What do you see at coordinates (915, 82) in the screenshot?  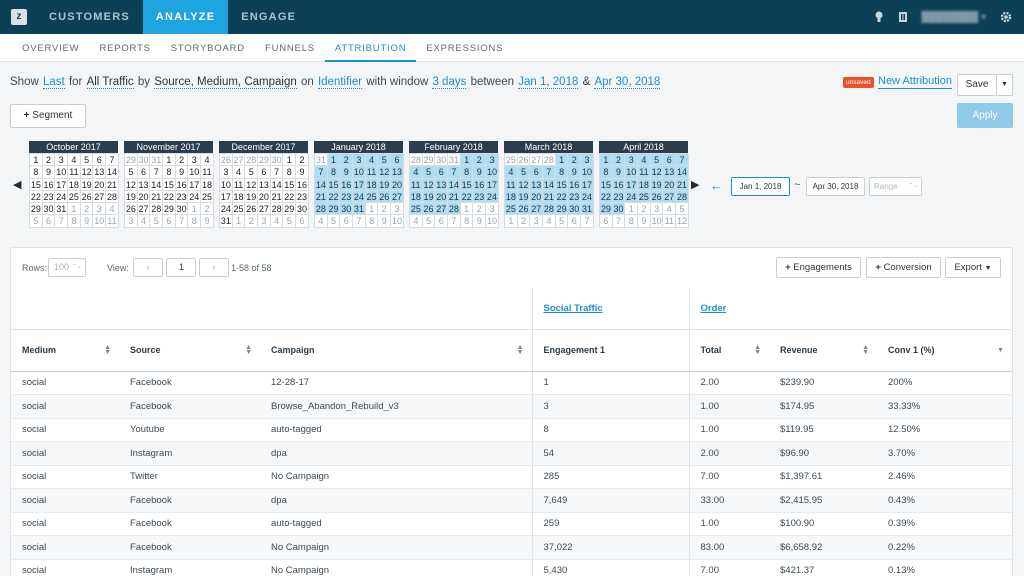 I see `new-attribution-link: New Attribution` at bounding box center [915, 82].